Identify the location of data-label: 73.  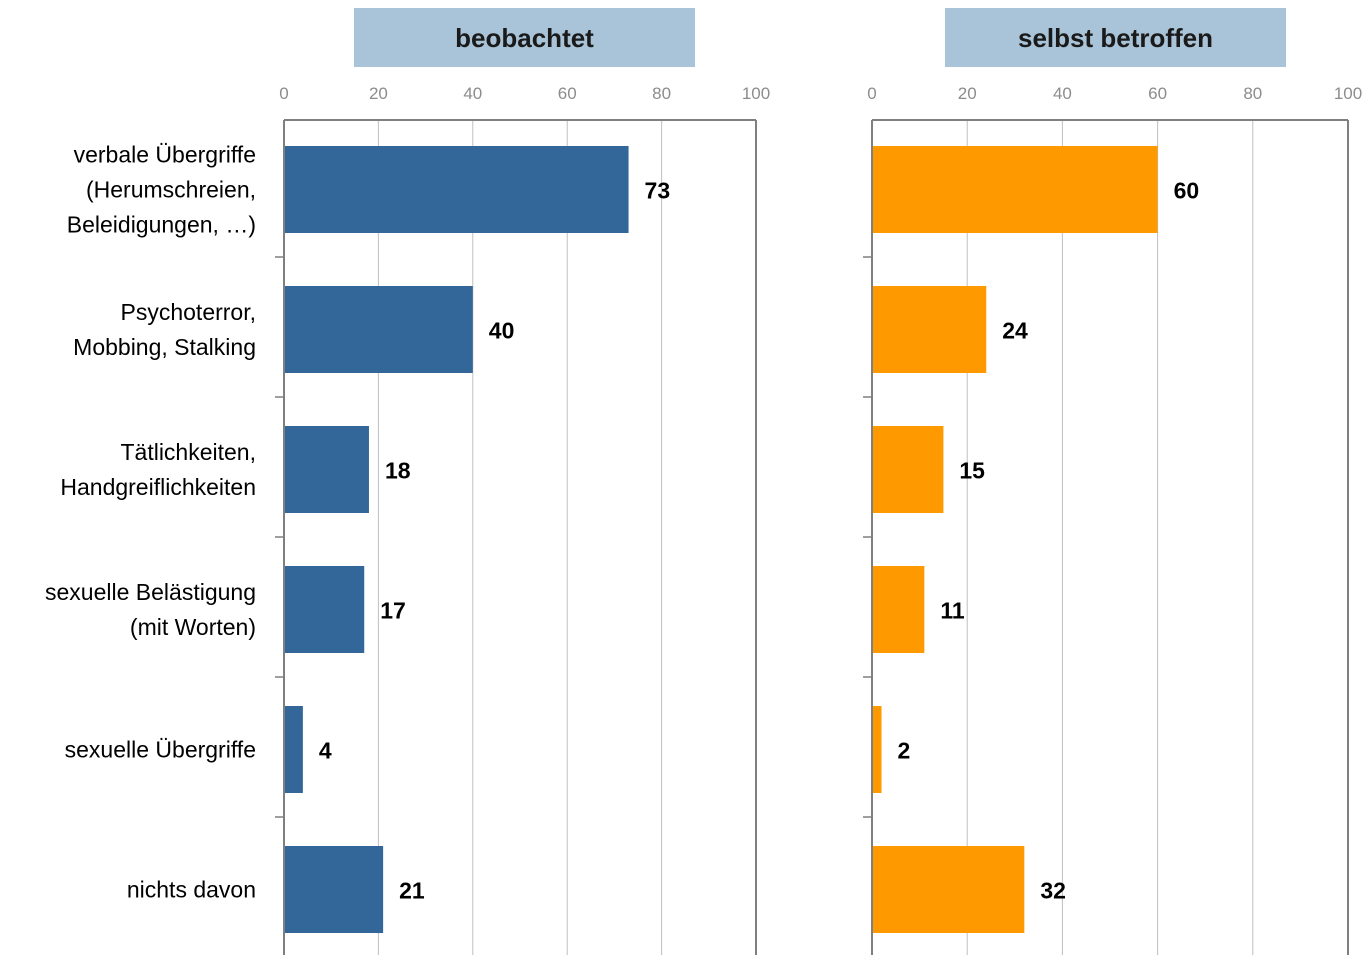
(658, 191).